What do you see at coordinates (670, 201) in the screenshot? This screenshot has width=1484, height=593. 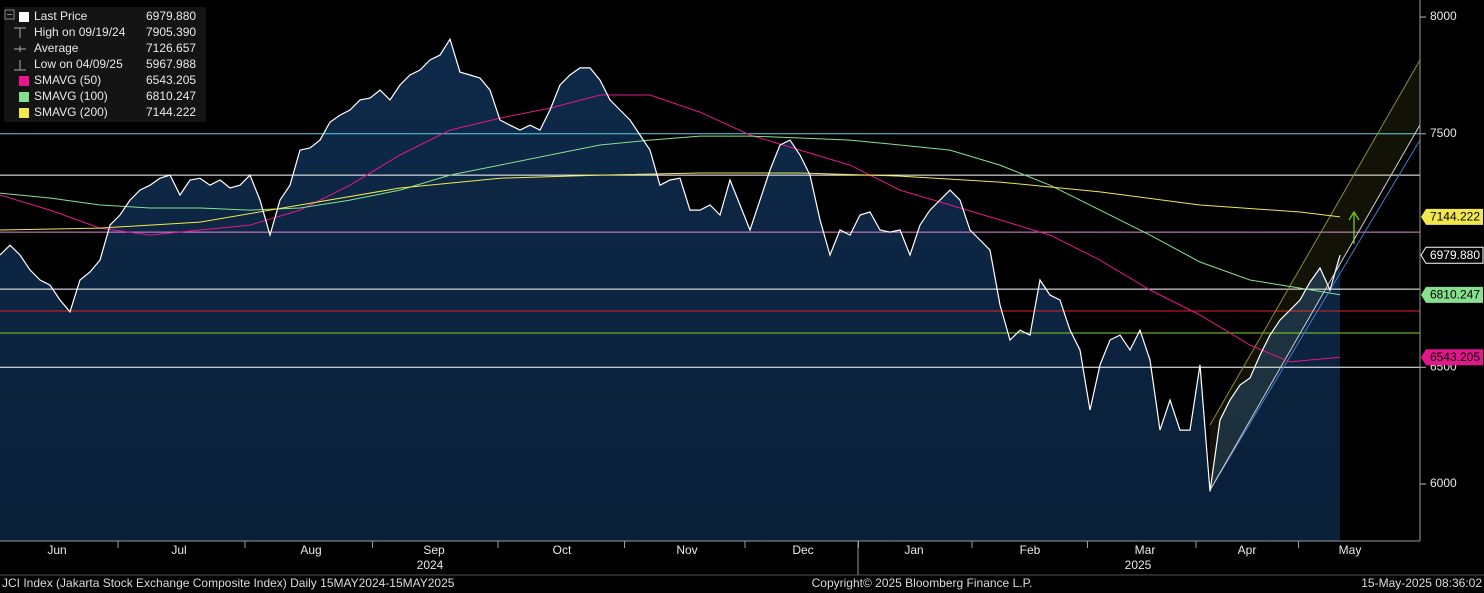 I see `moving-average-line` at bounding box center [670, 201].